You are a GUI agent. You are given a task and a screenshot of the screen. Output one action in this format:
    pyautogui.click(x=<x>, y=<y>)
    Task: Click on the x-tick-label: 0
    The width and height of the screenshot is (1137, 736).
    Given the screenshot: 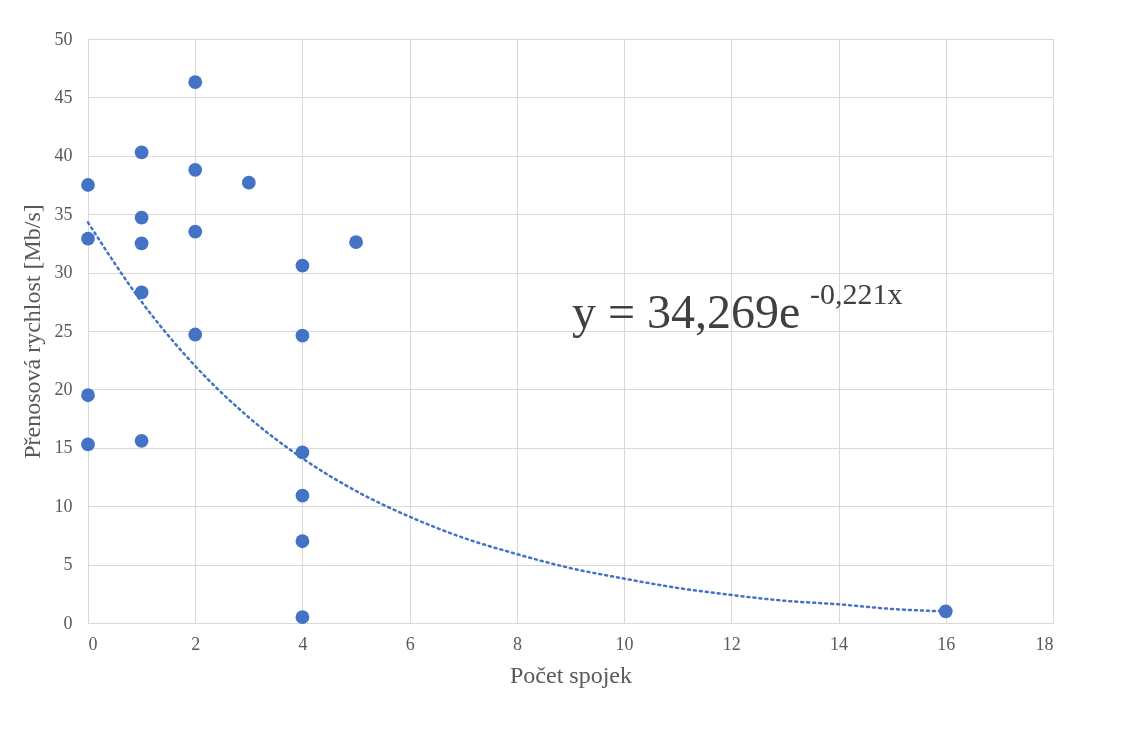 What is the action you would take?
    pyautogui.click(x=93, y=643)
    